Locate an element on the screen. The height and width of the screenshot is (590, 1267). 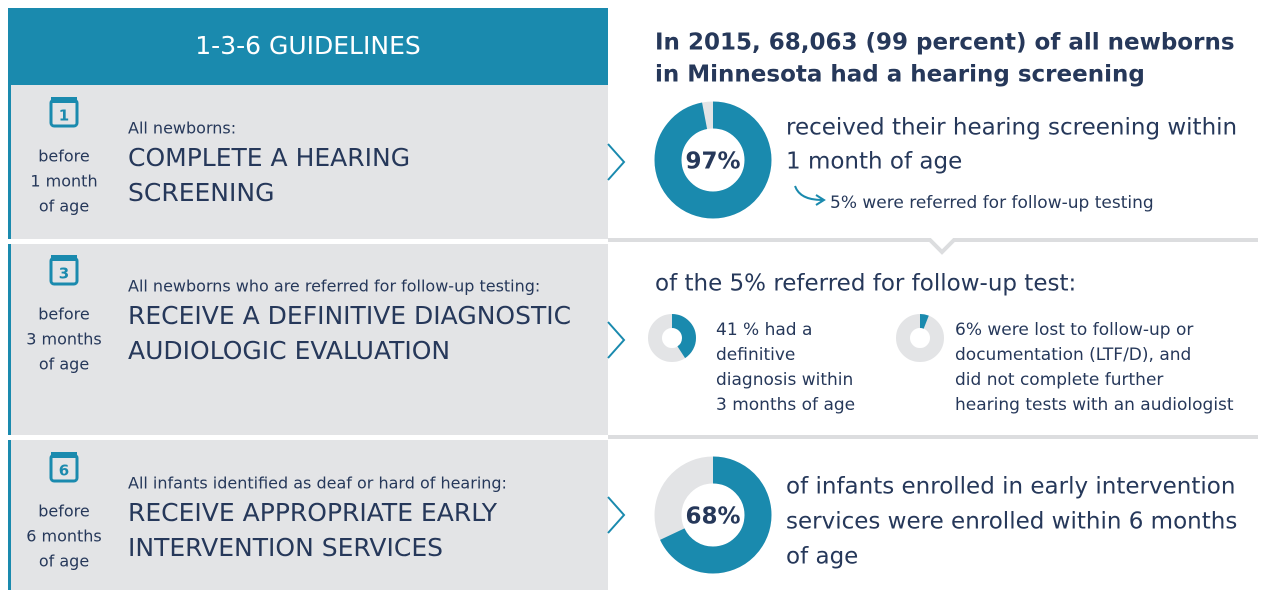
donut-label: 68% is located at coordinates (712, 517).